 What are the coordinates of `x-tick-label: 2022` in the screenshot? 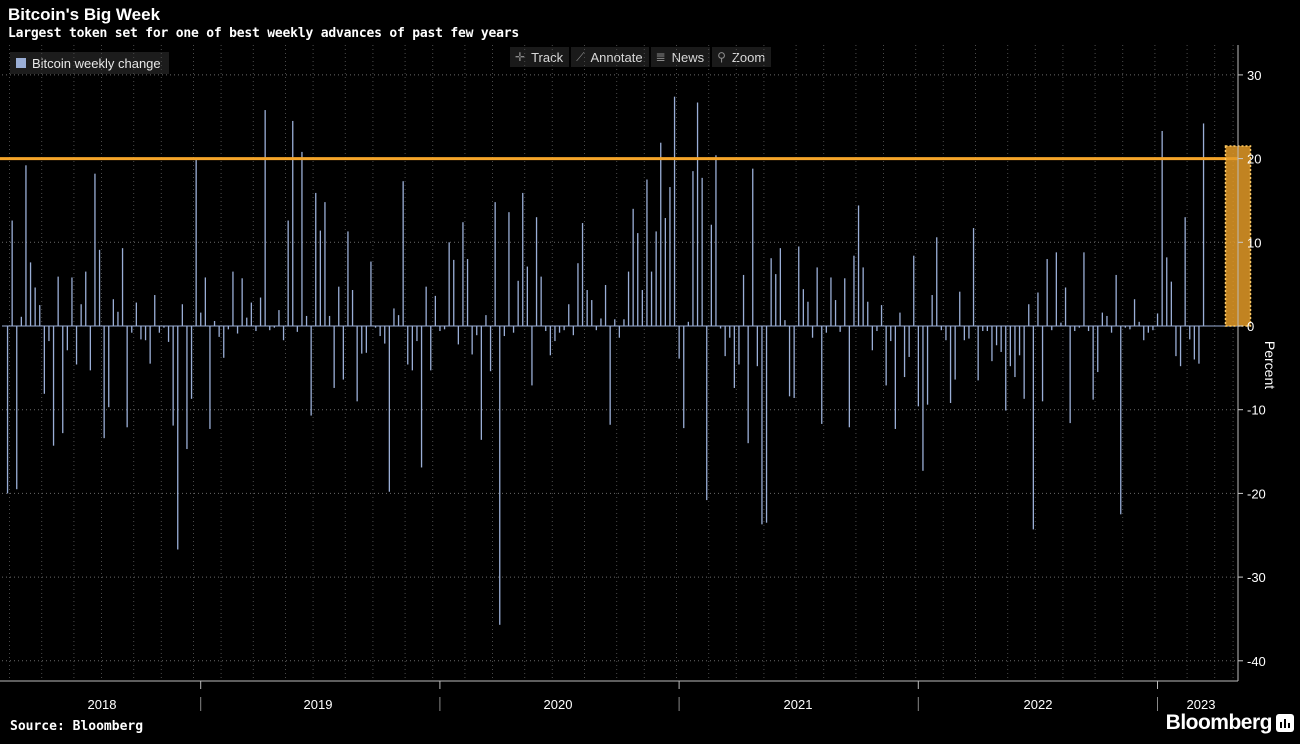 It's located at (1038, 704).